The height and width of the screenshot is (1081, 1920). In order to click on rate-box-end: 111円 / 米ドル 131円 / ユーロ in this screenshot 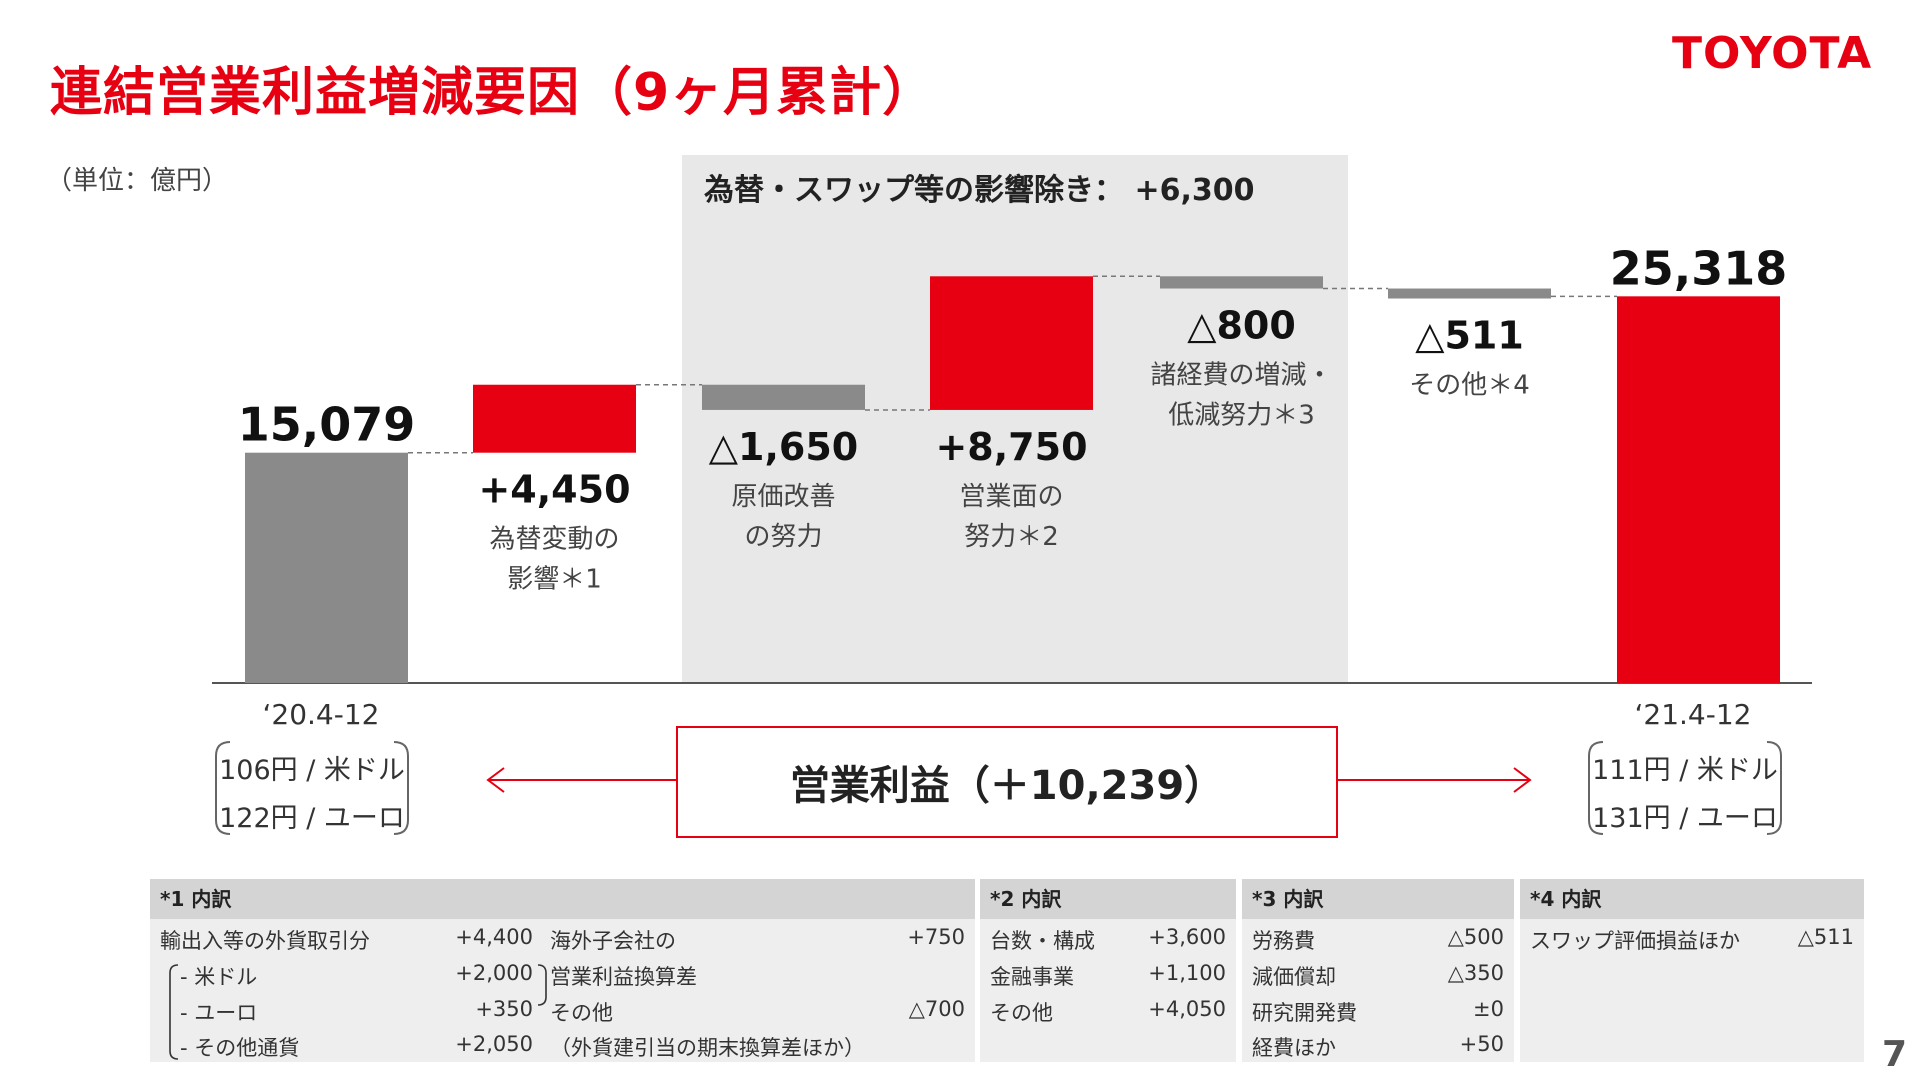, I will do `click(1685, 788)`.